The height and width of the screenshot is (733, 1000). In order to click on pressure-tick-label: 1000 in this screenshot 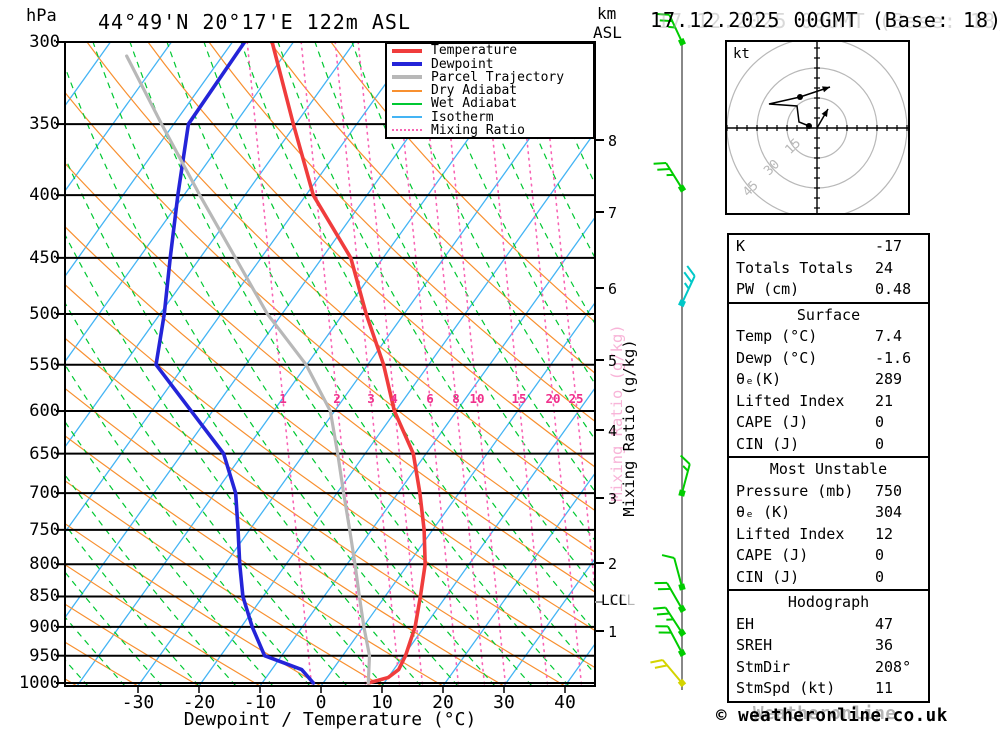, I will do `click(39, 683)`.